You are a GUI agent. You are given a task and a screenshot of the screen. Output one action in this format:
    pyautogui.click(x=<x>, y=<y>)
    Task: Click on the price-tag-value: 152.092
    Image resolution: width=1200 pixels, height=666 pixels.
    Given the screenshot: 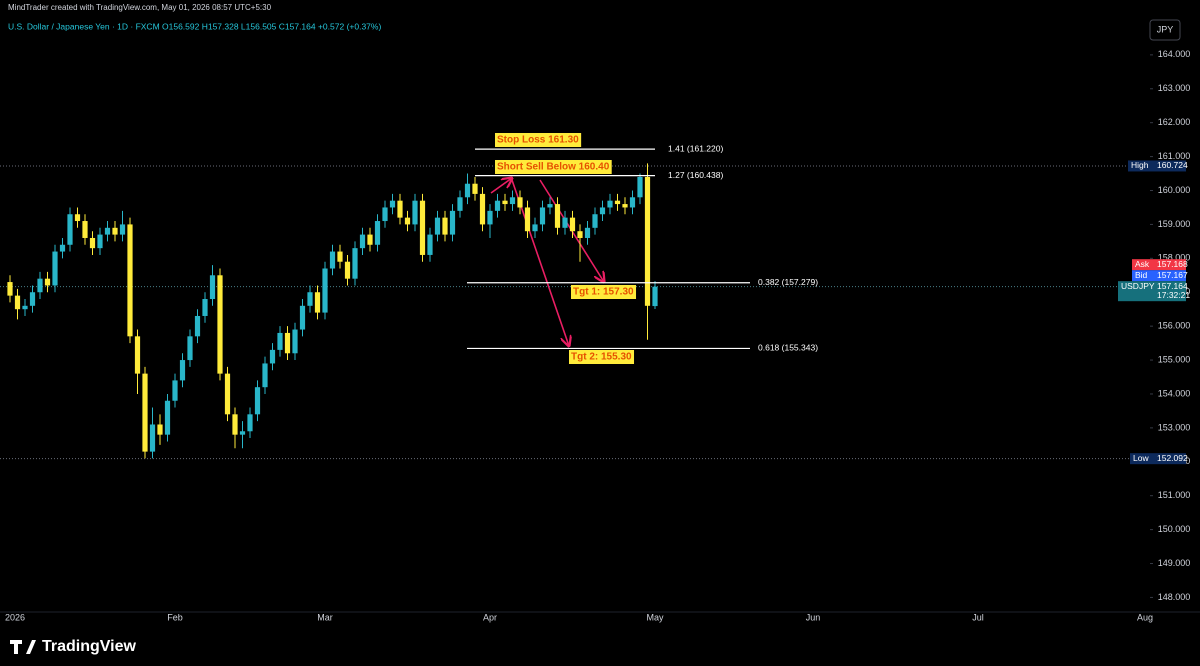 What is the action you would take?
    pyautogui.click(x=1172, y=458)
    